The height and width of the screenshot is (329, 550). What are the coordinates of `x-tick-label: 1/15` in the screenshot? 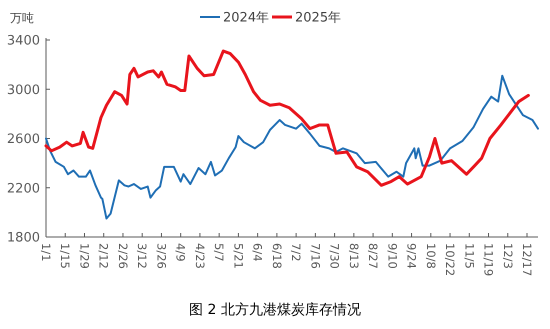 It's located at (65, 256).